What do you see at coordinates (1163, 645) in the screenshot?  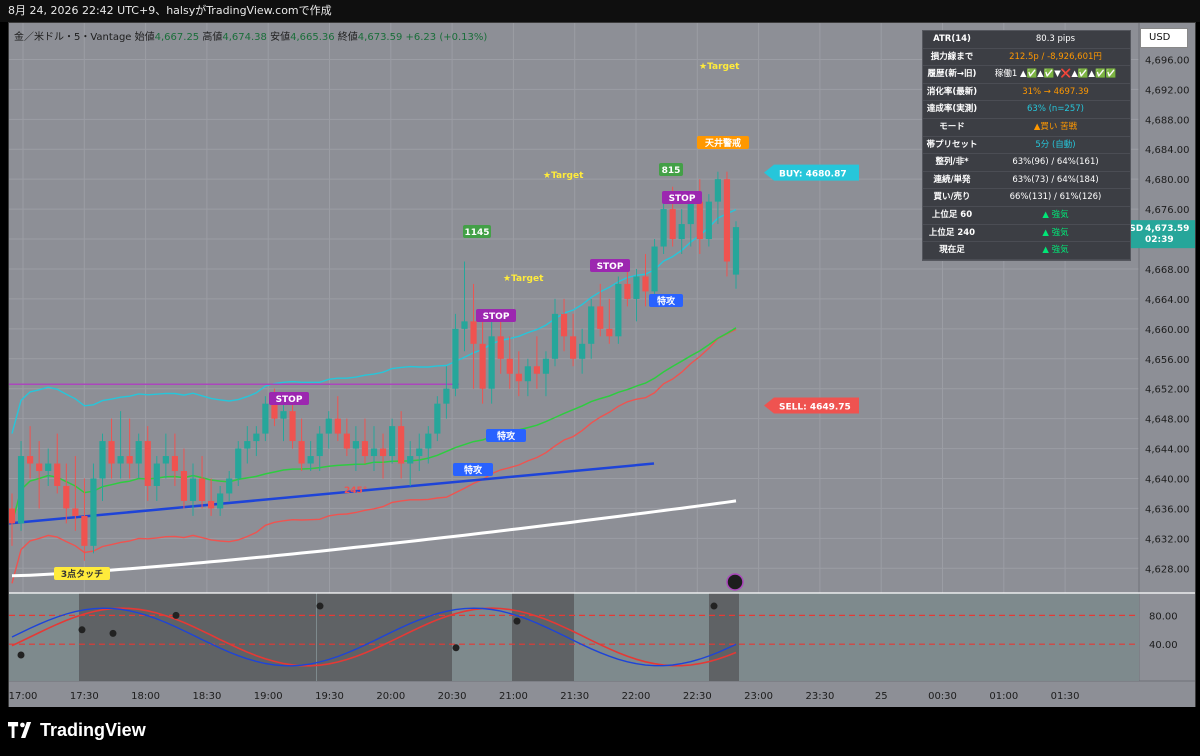 I see `oscillator-tick-label: 40.00` at bounding box center [1163, 645].